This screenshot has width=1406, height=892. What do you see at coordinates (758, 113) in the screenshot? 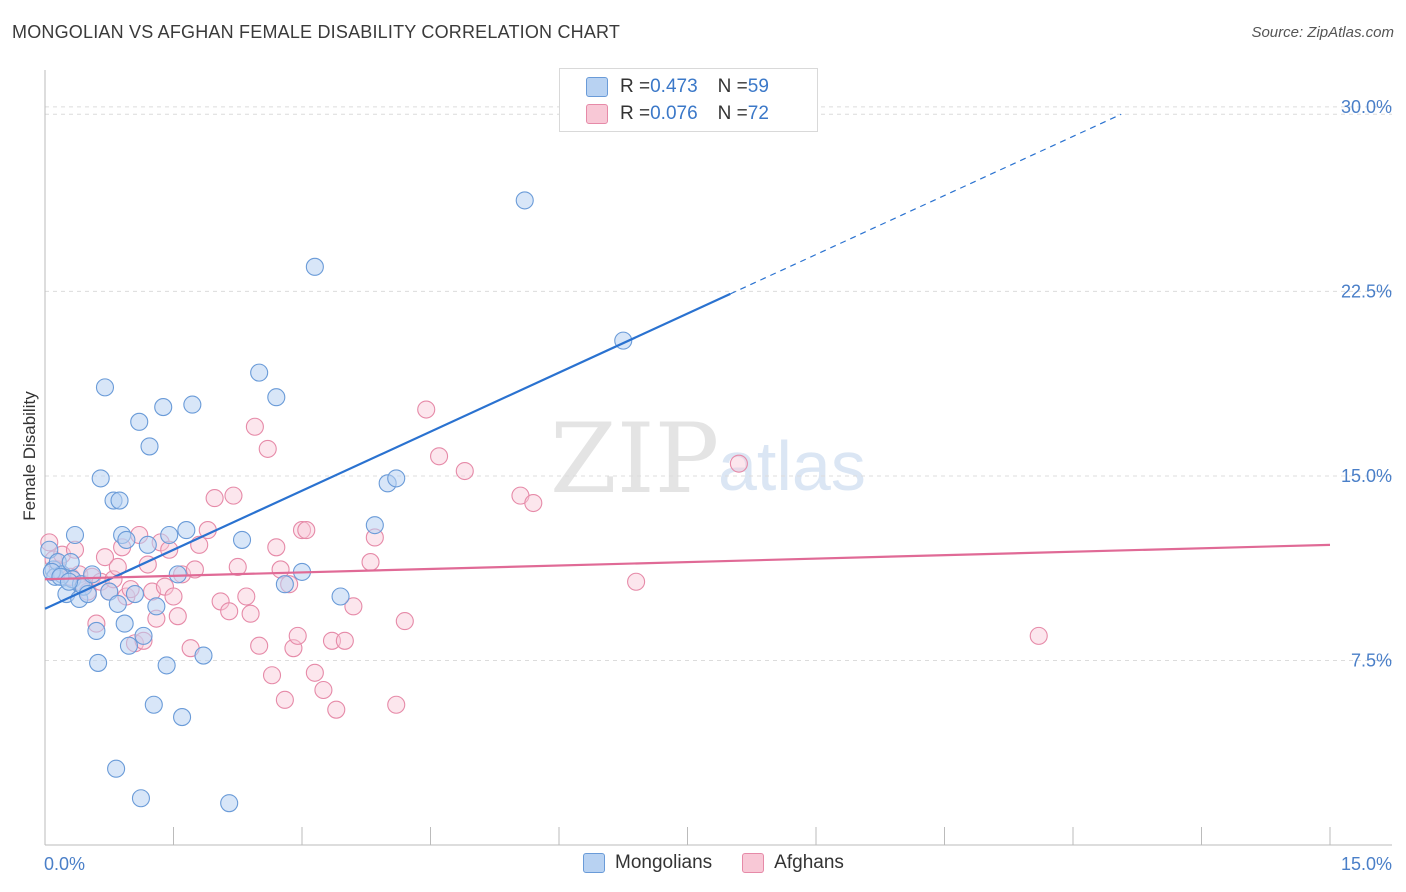
I see `legend-n-value-afghan: 72` at bounding box center [758, 113].